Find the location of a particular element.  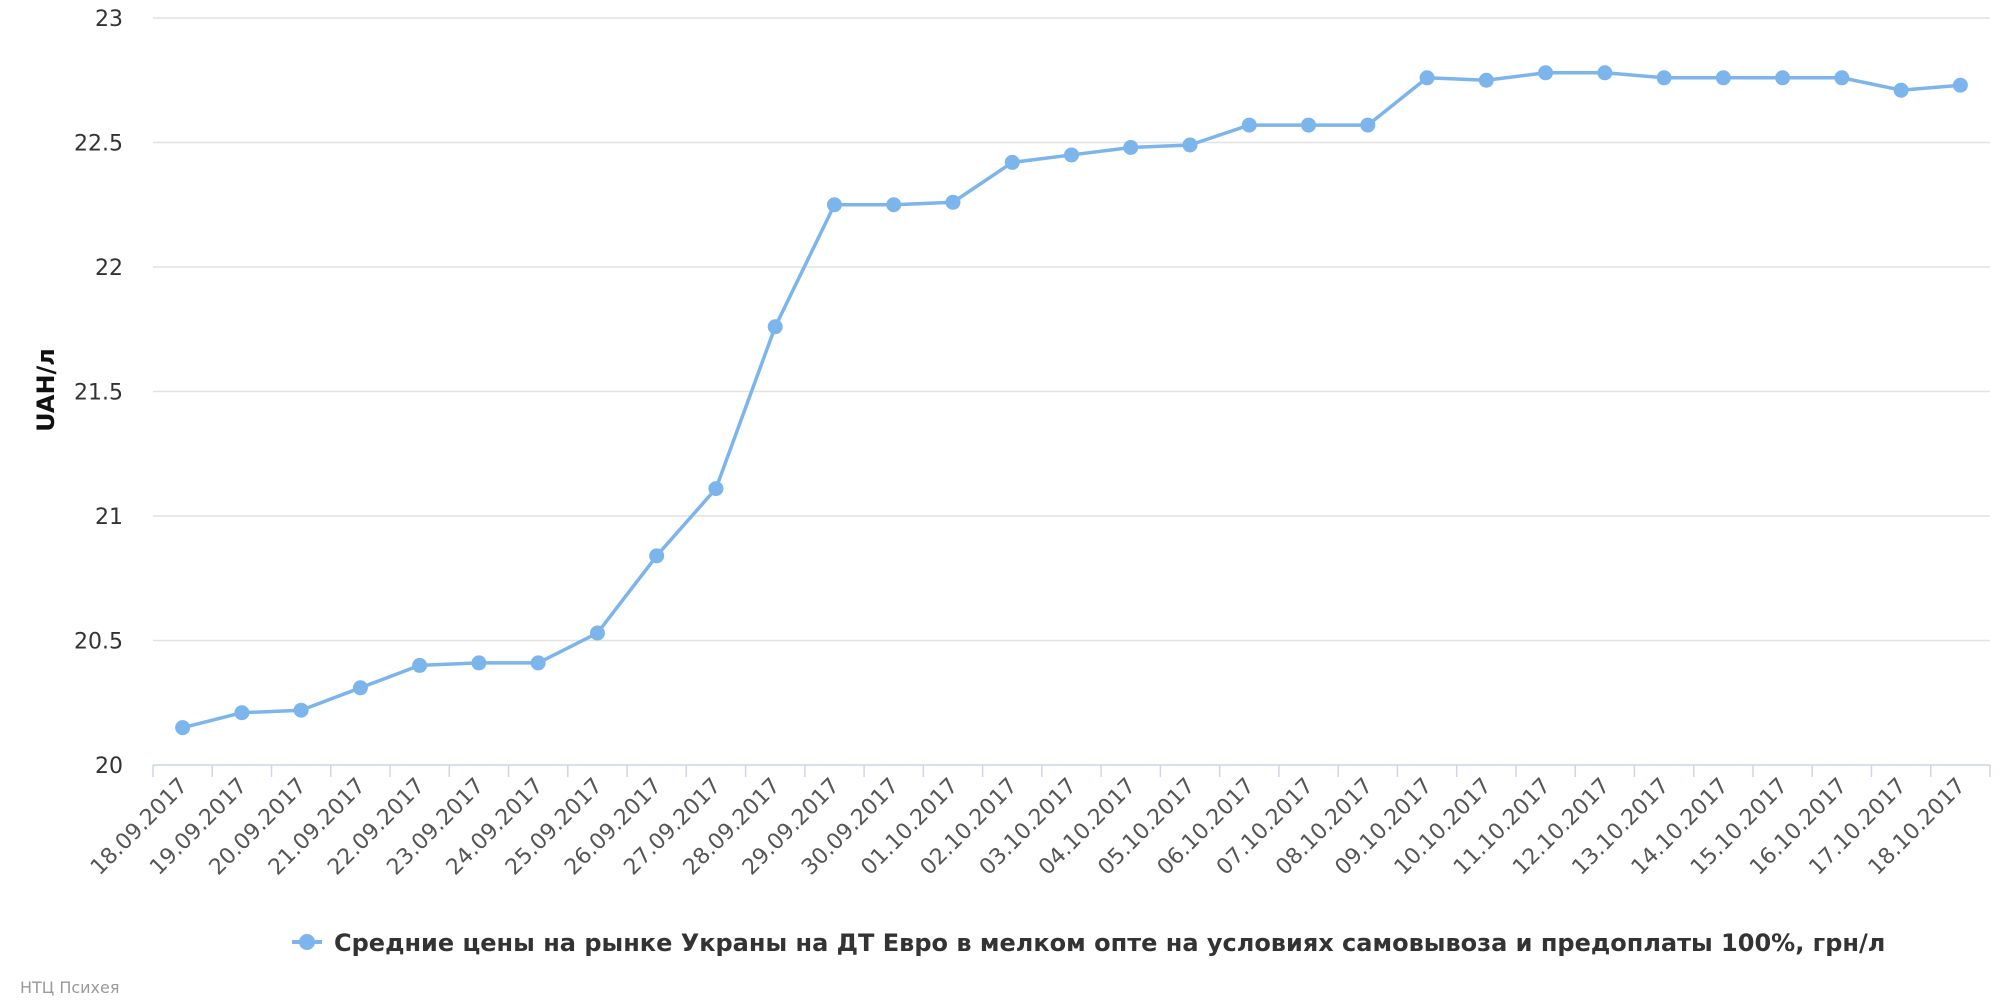

y-tick-label: 23 is located at coordinates (109, 19).